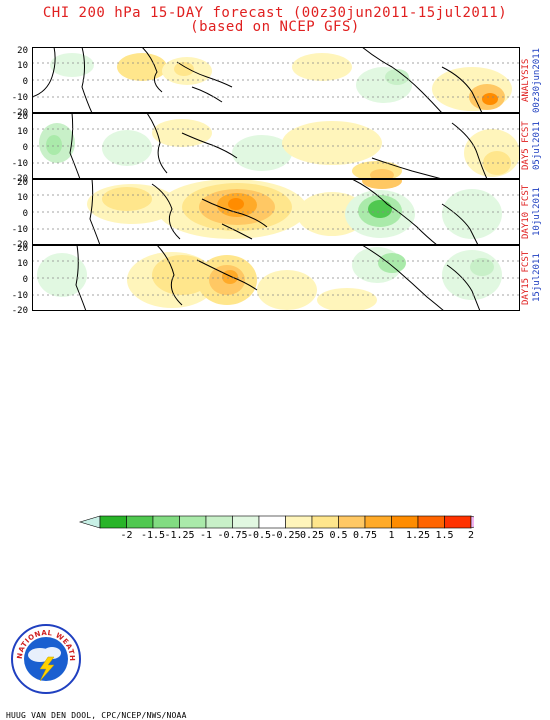  What do you see at coordinates (418, 535) in the screenshot?
I see `legend-tick-label: 1.25` at bounding box center [418, 535].